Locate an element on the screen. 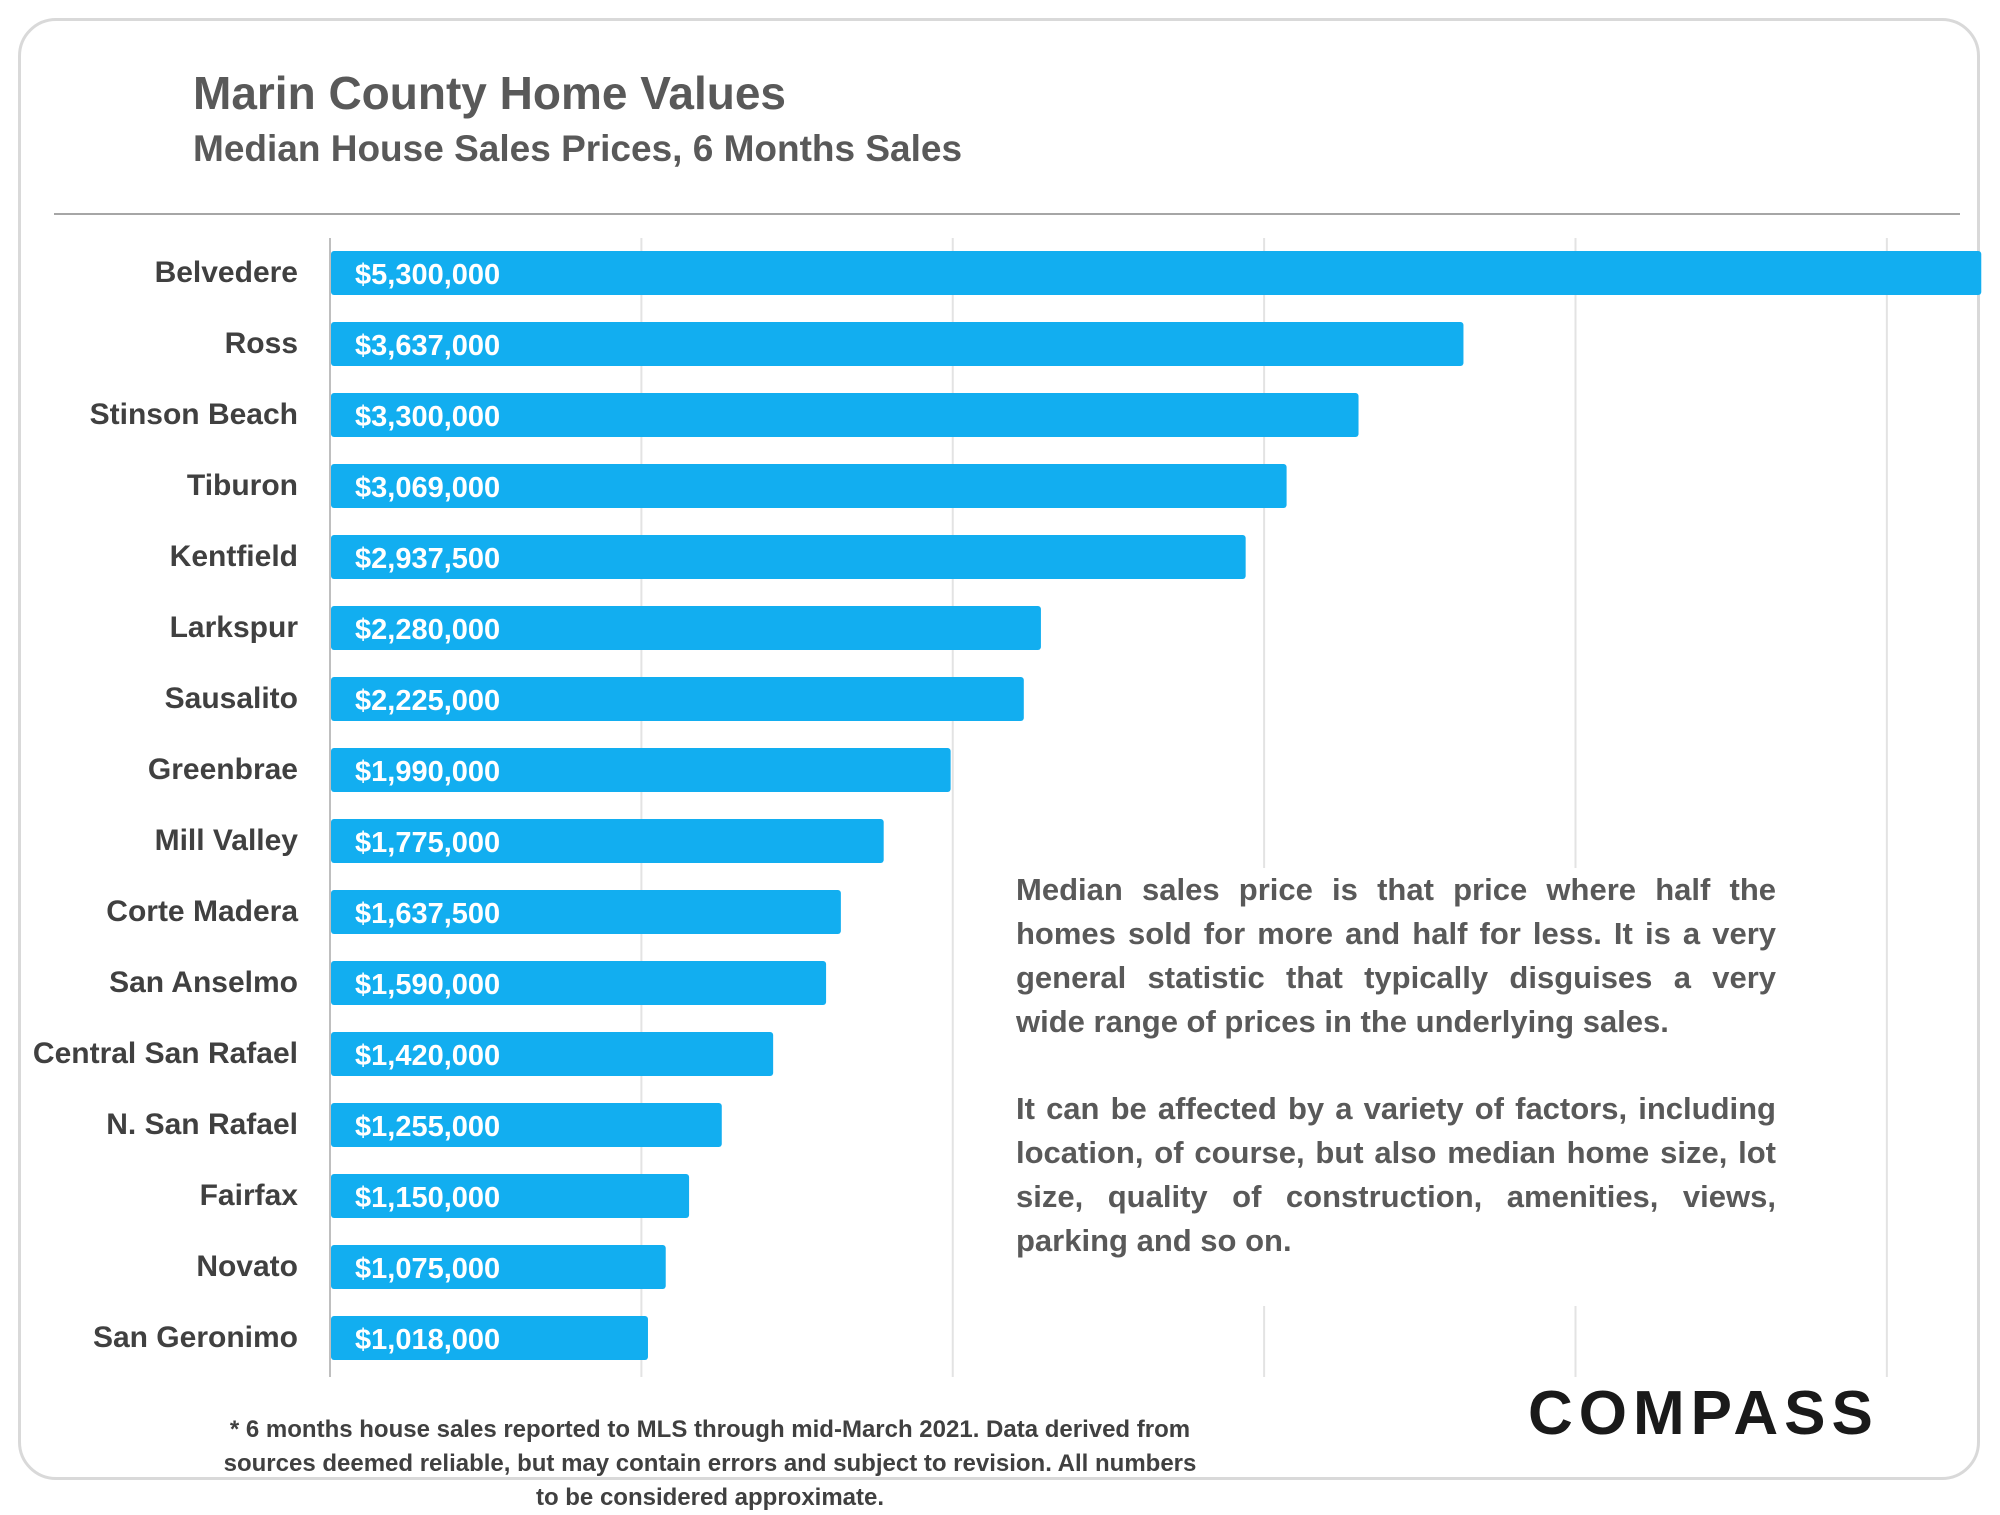 The image size is (2000, 1515). category-label: Belvedere is located at coordinates (226, 272).